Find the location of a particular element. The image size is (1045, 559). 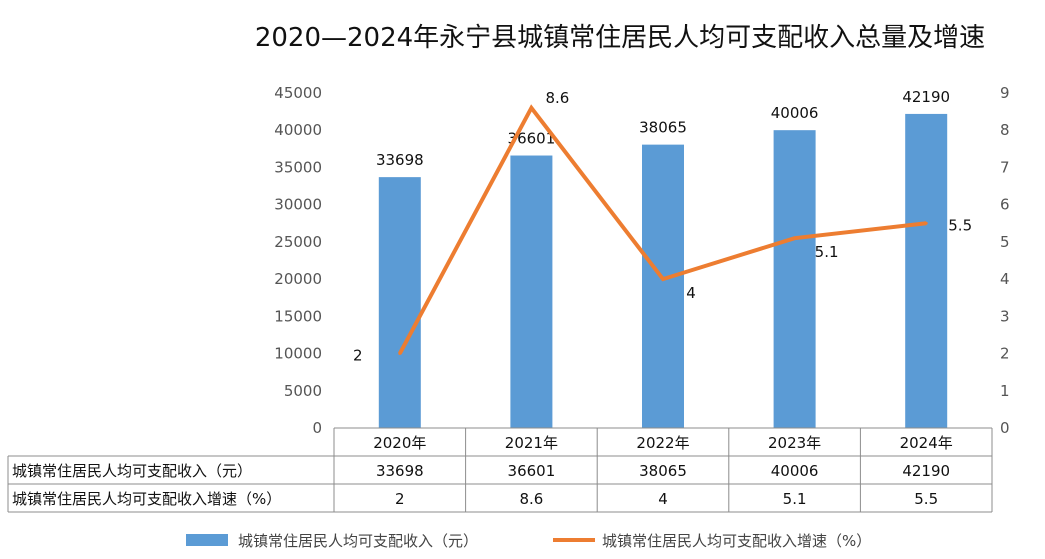

category-label: 2022年 is located at coordinates (662, 443).